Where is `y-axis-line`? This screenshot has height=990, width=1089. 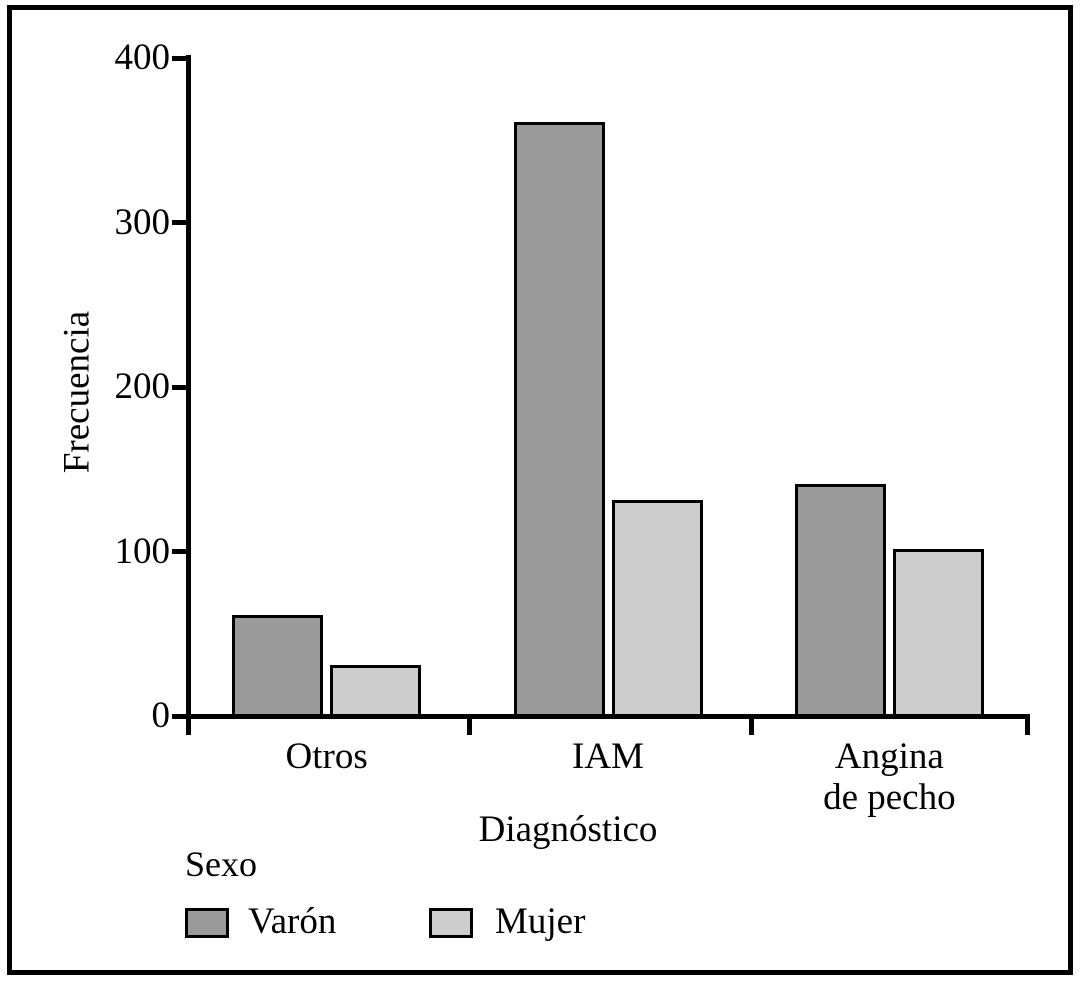 y-axis-line is located at coordinates (188, 394).